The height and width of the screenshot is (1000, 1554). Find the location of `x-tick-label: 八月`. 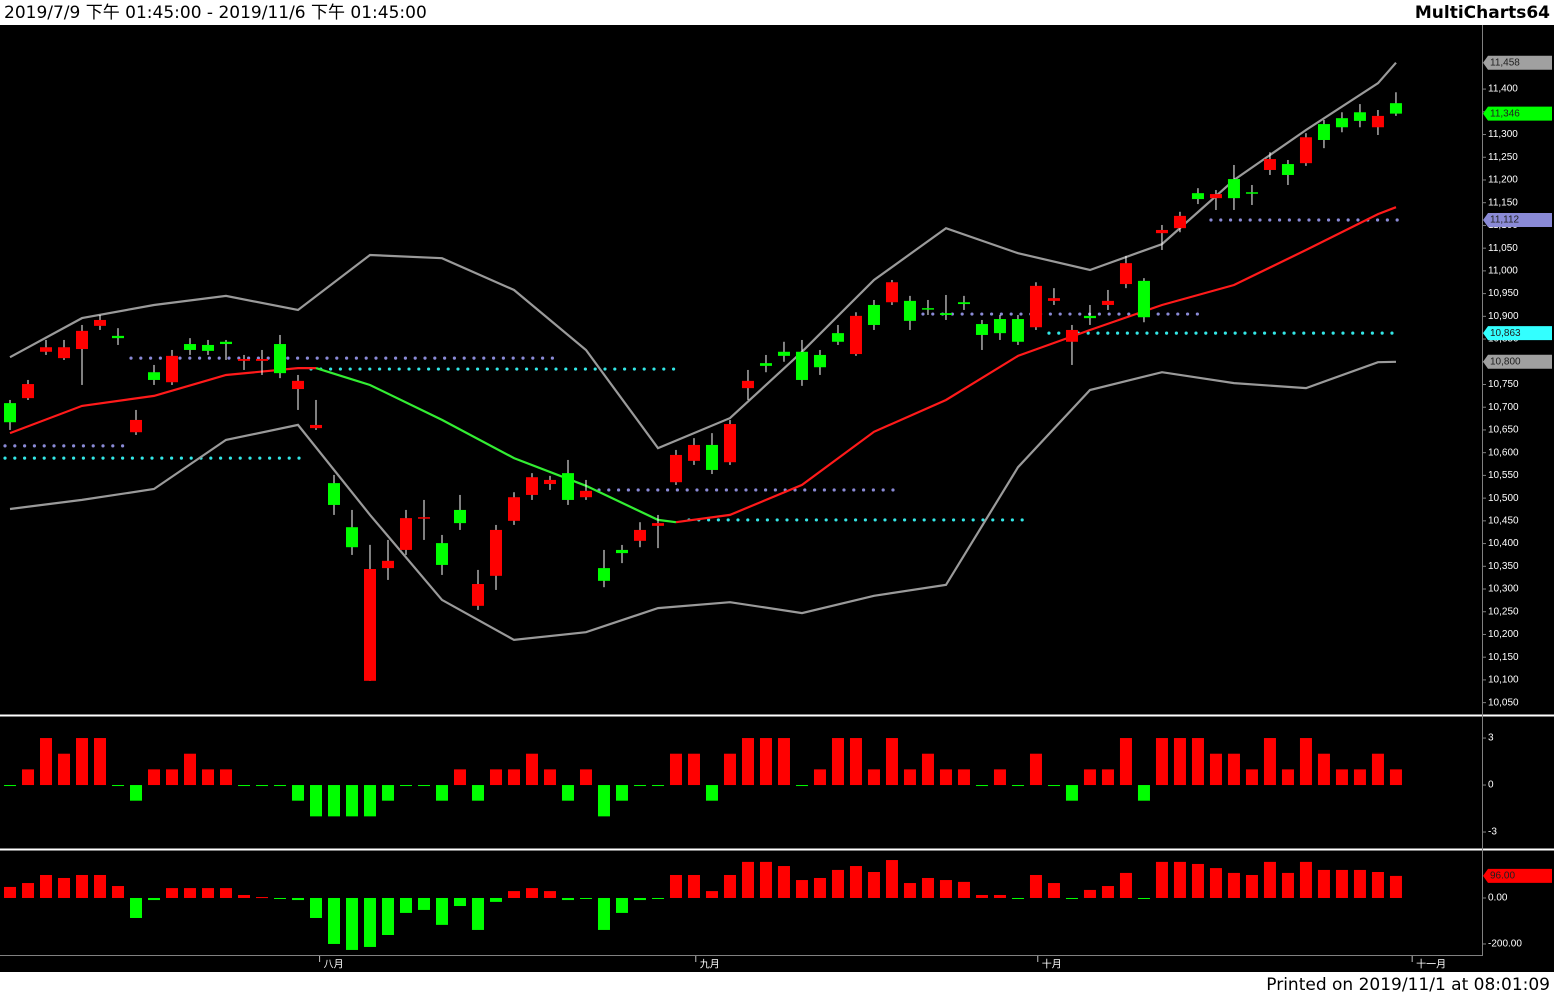

x-tick-label: 八月 is located at coordinates (334, 965).